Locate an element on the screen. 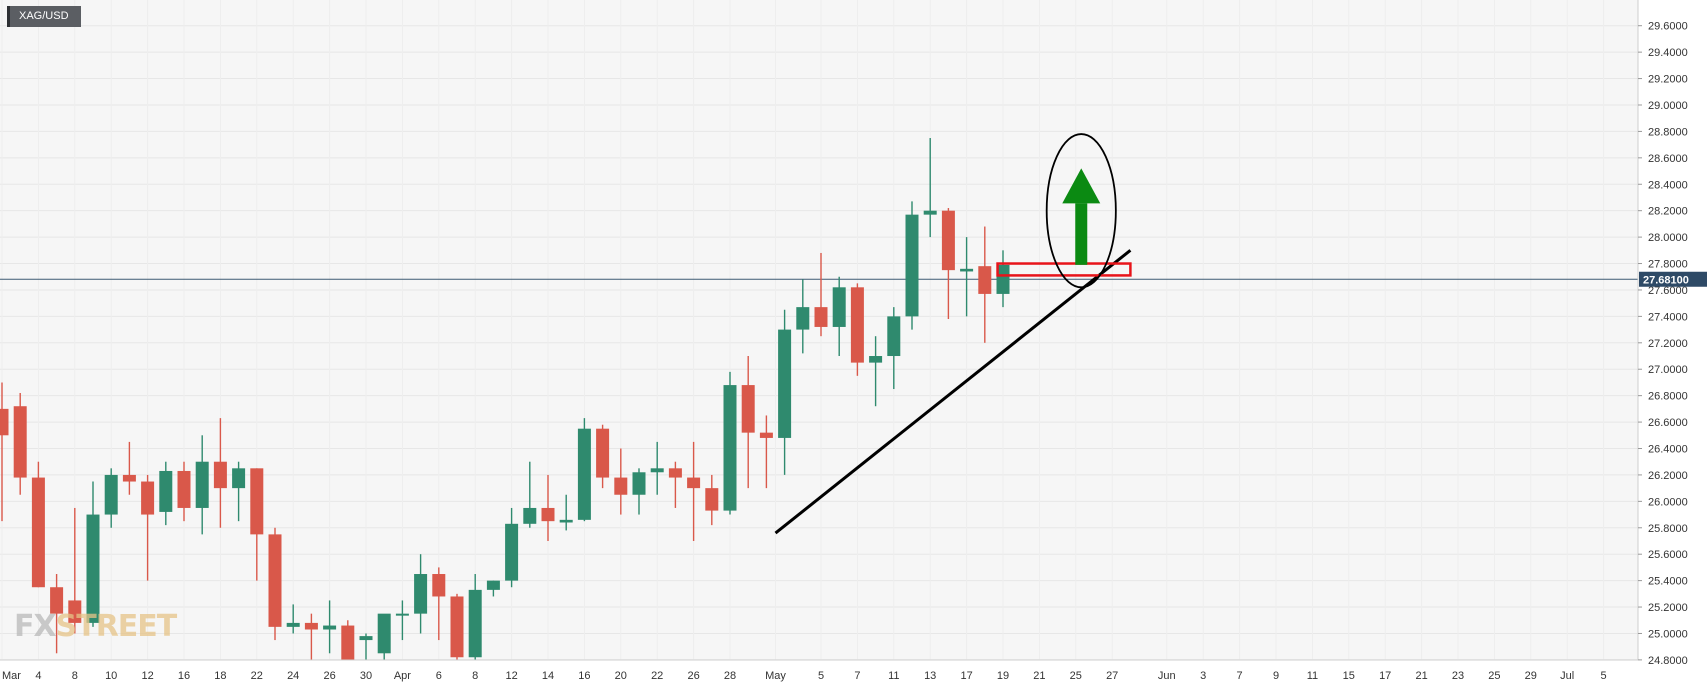 The width and height of the screenshot is (1707, 687). time-tick-label: 8 is located at coordinates (75, 676).